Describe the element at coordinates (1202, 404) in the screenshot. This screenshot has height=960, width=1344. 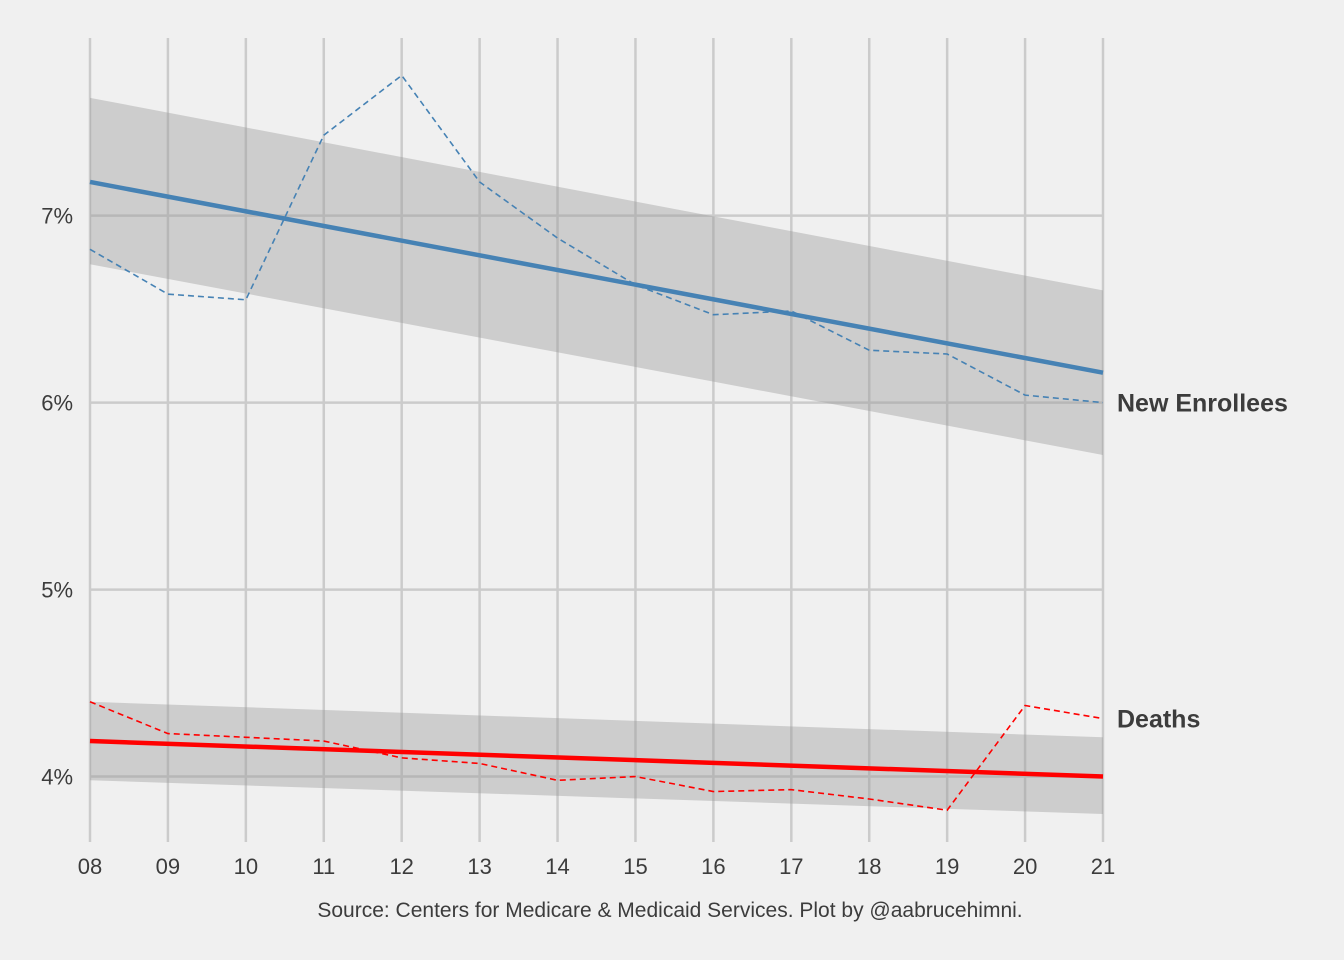
I see `series-label-0: New Enrollees` at that location.